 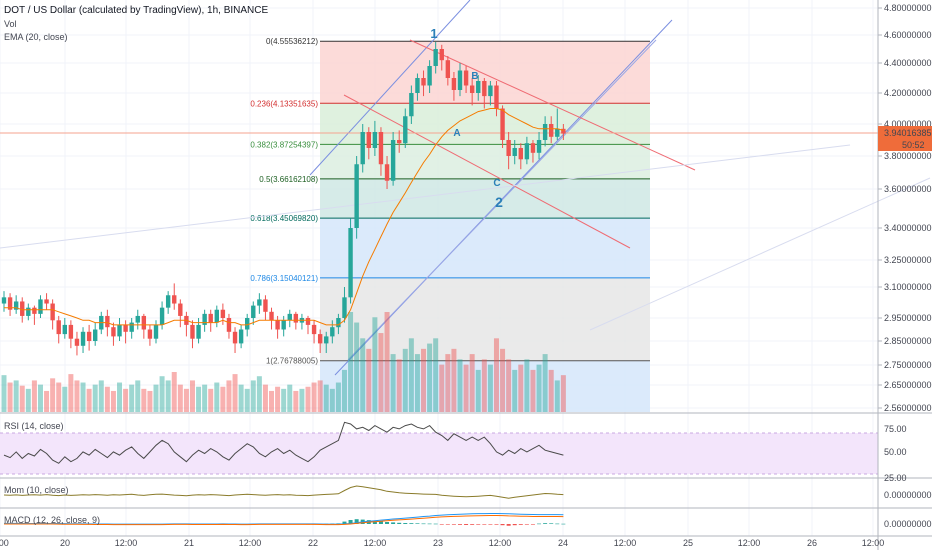 What do you see at coordinates (895, 452) in the screenshot?
I see `rsi-tick: 50.00` at bounding box center [895, 452].